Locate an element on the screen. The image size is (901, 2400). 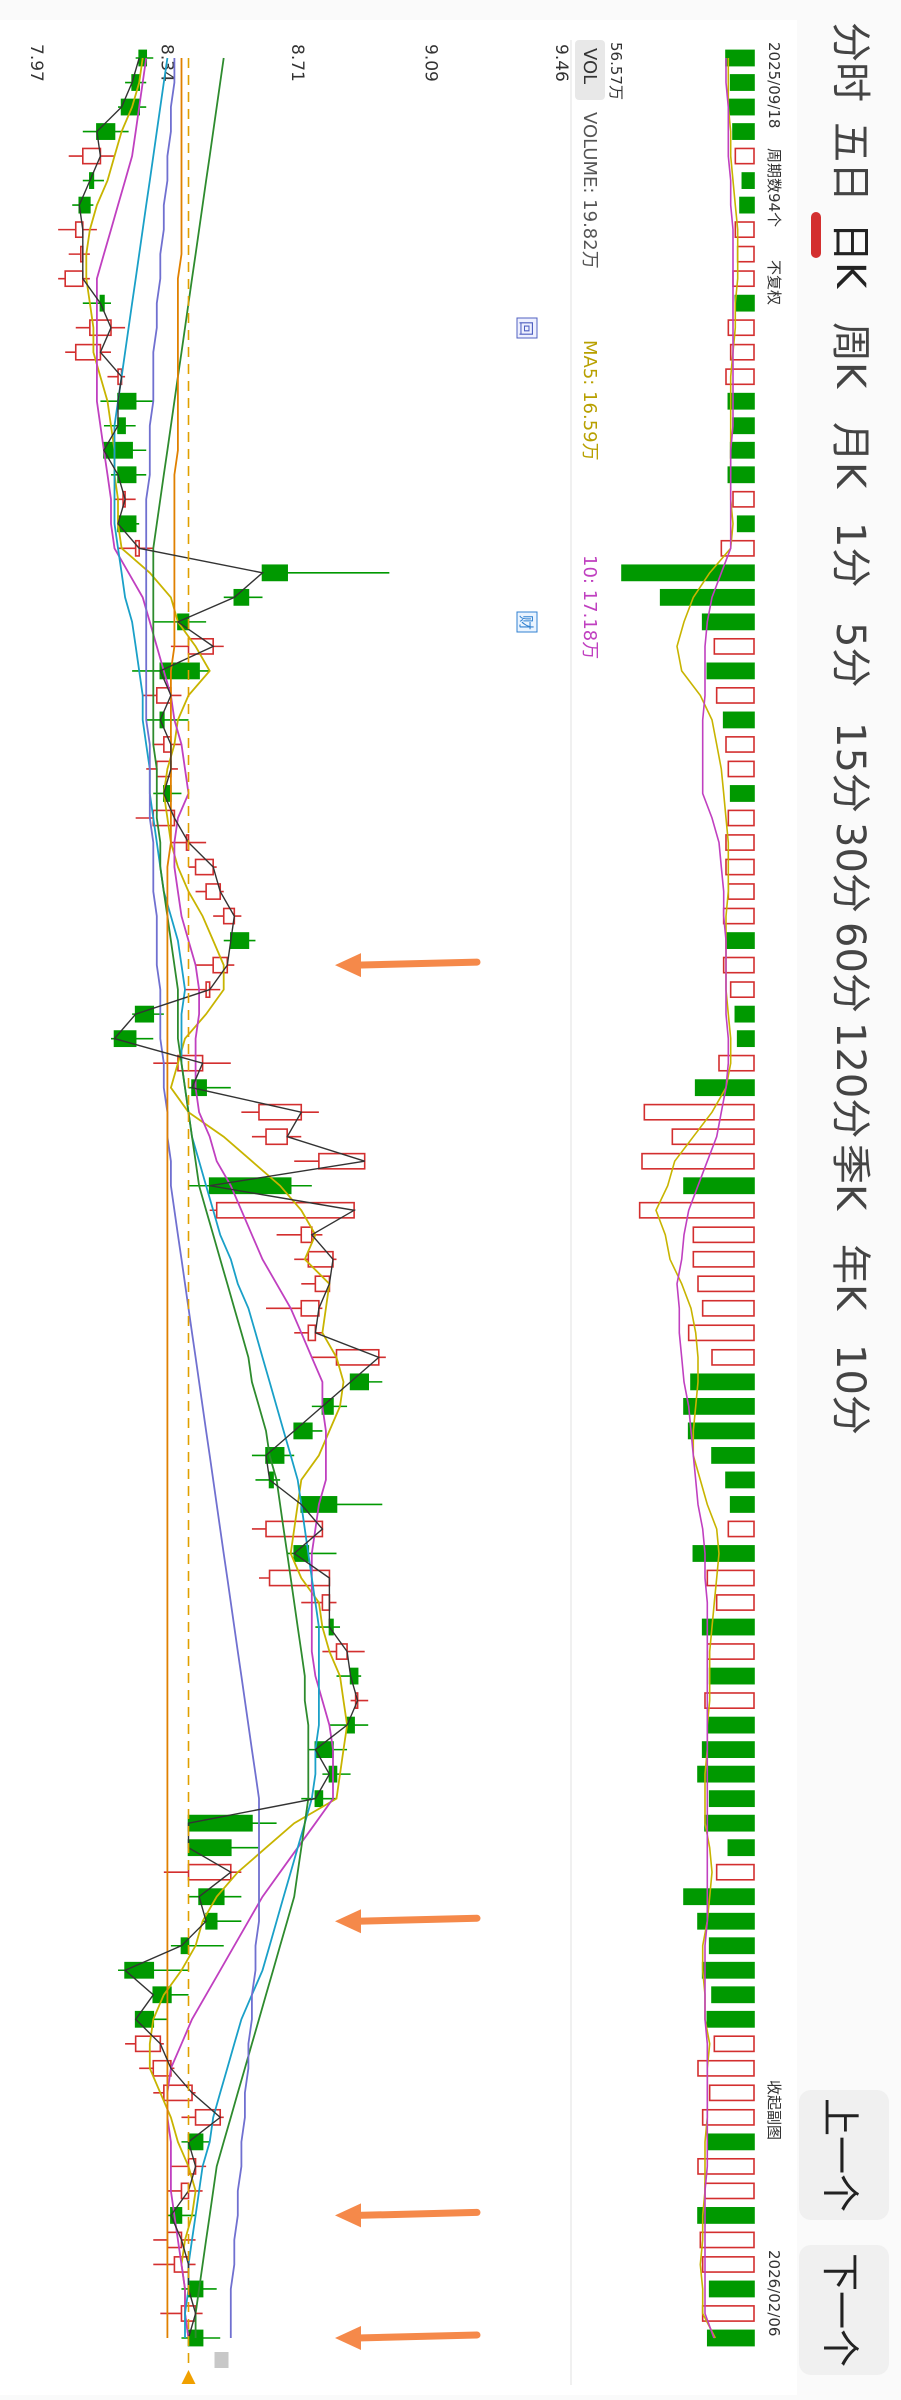
annotation-arrow-head is located at coordinates (348, 2338).